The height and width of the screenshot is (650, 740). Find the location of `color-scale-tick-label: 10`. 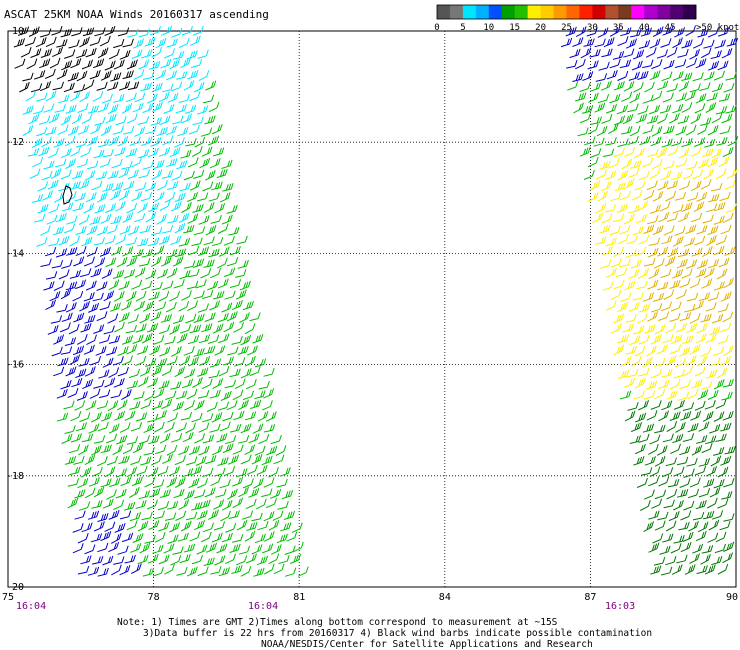

color-scale-tick-label: 10 is located at coordinates (488, 28).